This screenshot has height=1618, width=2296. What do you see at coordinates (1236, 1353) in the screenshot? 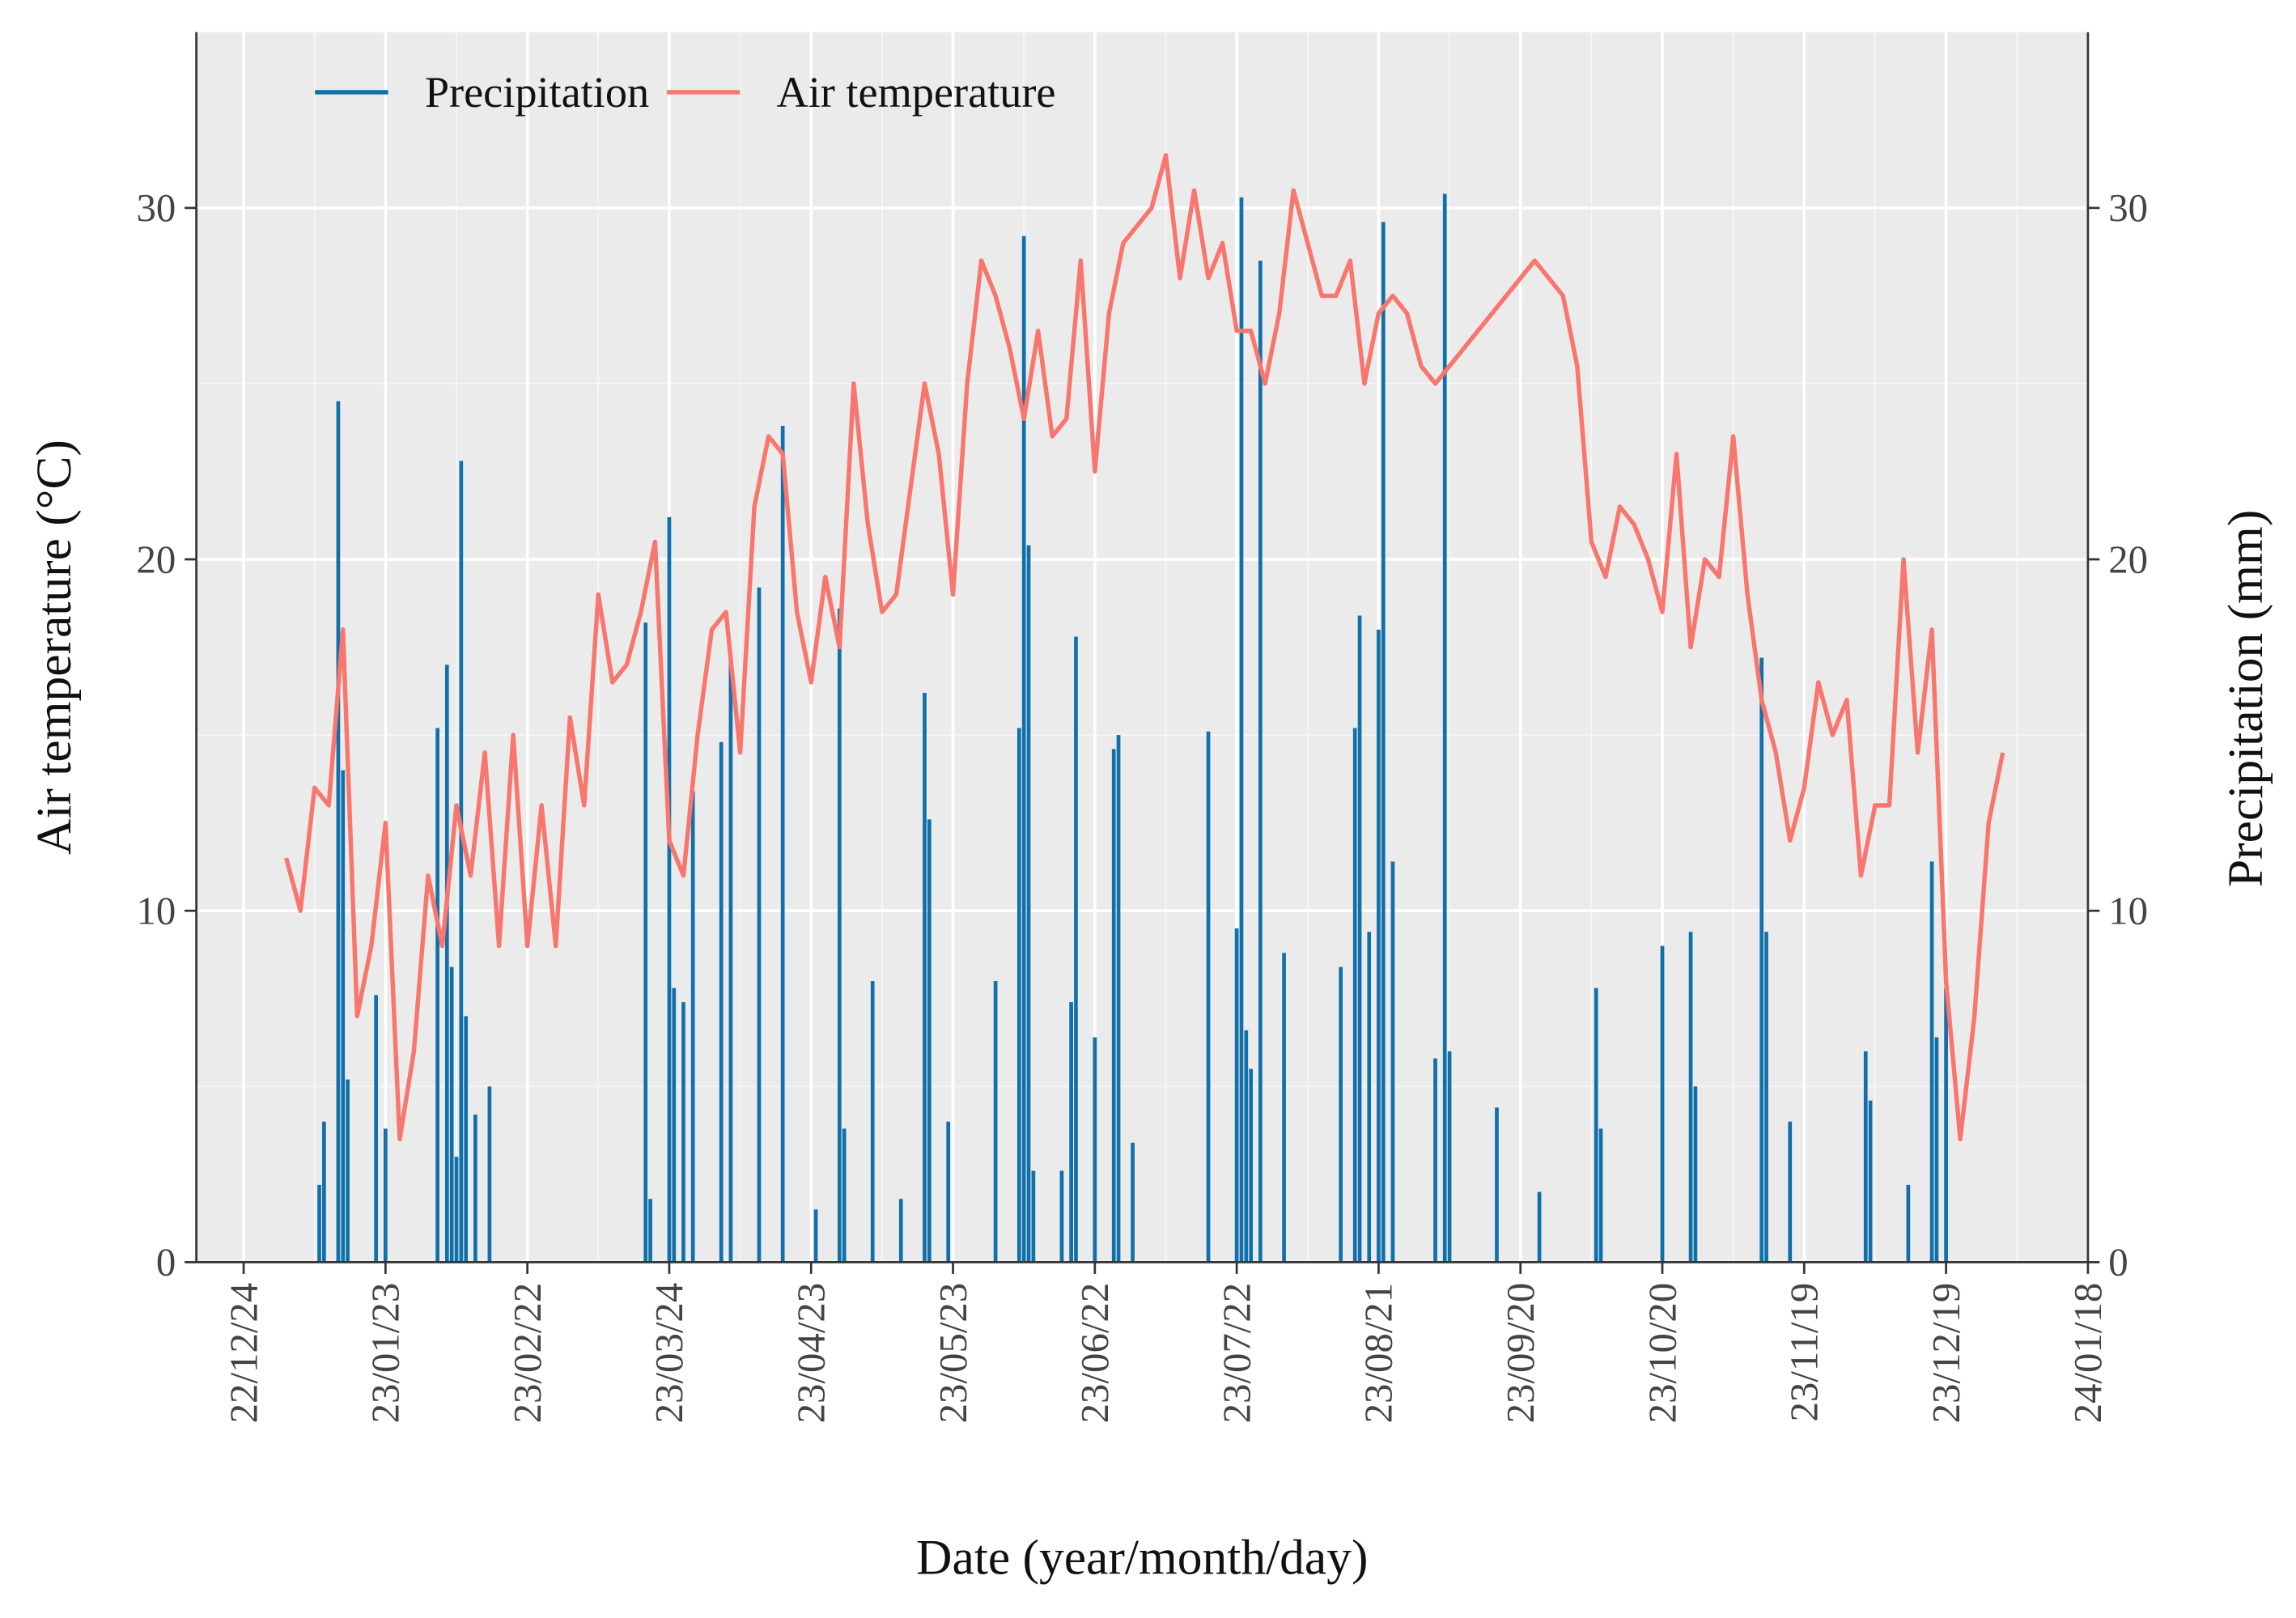
I see `x-tick-label: 23/07/22` at bounding box center [1236, 1353].